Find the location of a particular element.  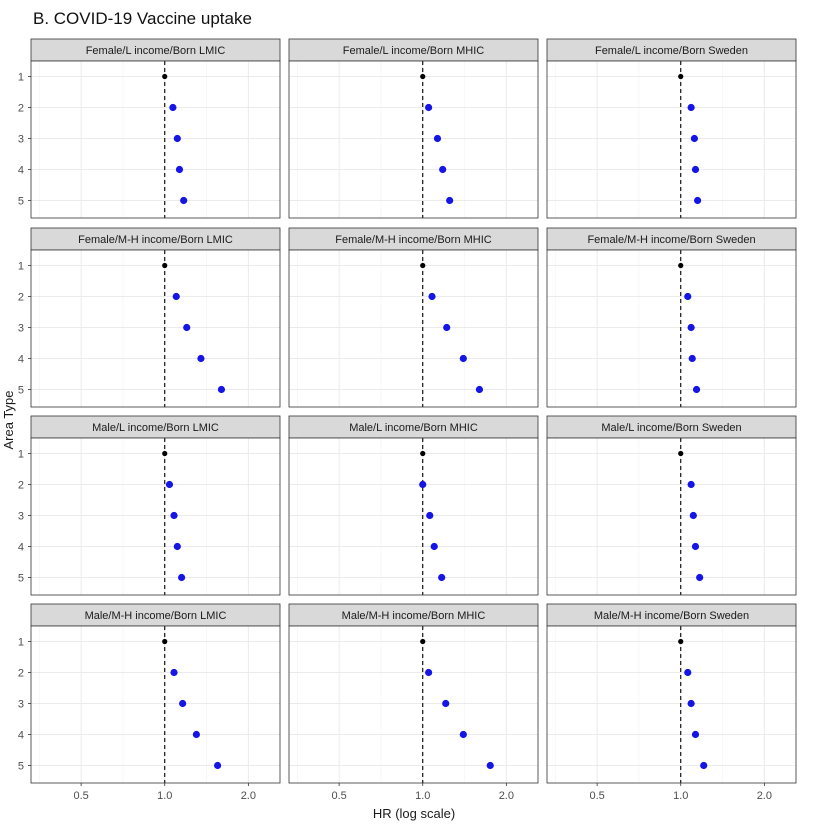

facet-panel: Female/L income/Born LMIC 1 2 3 4 5 is located at coordinates (149, 128).